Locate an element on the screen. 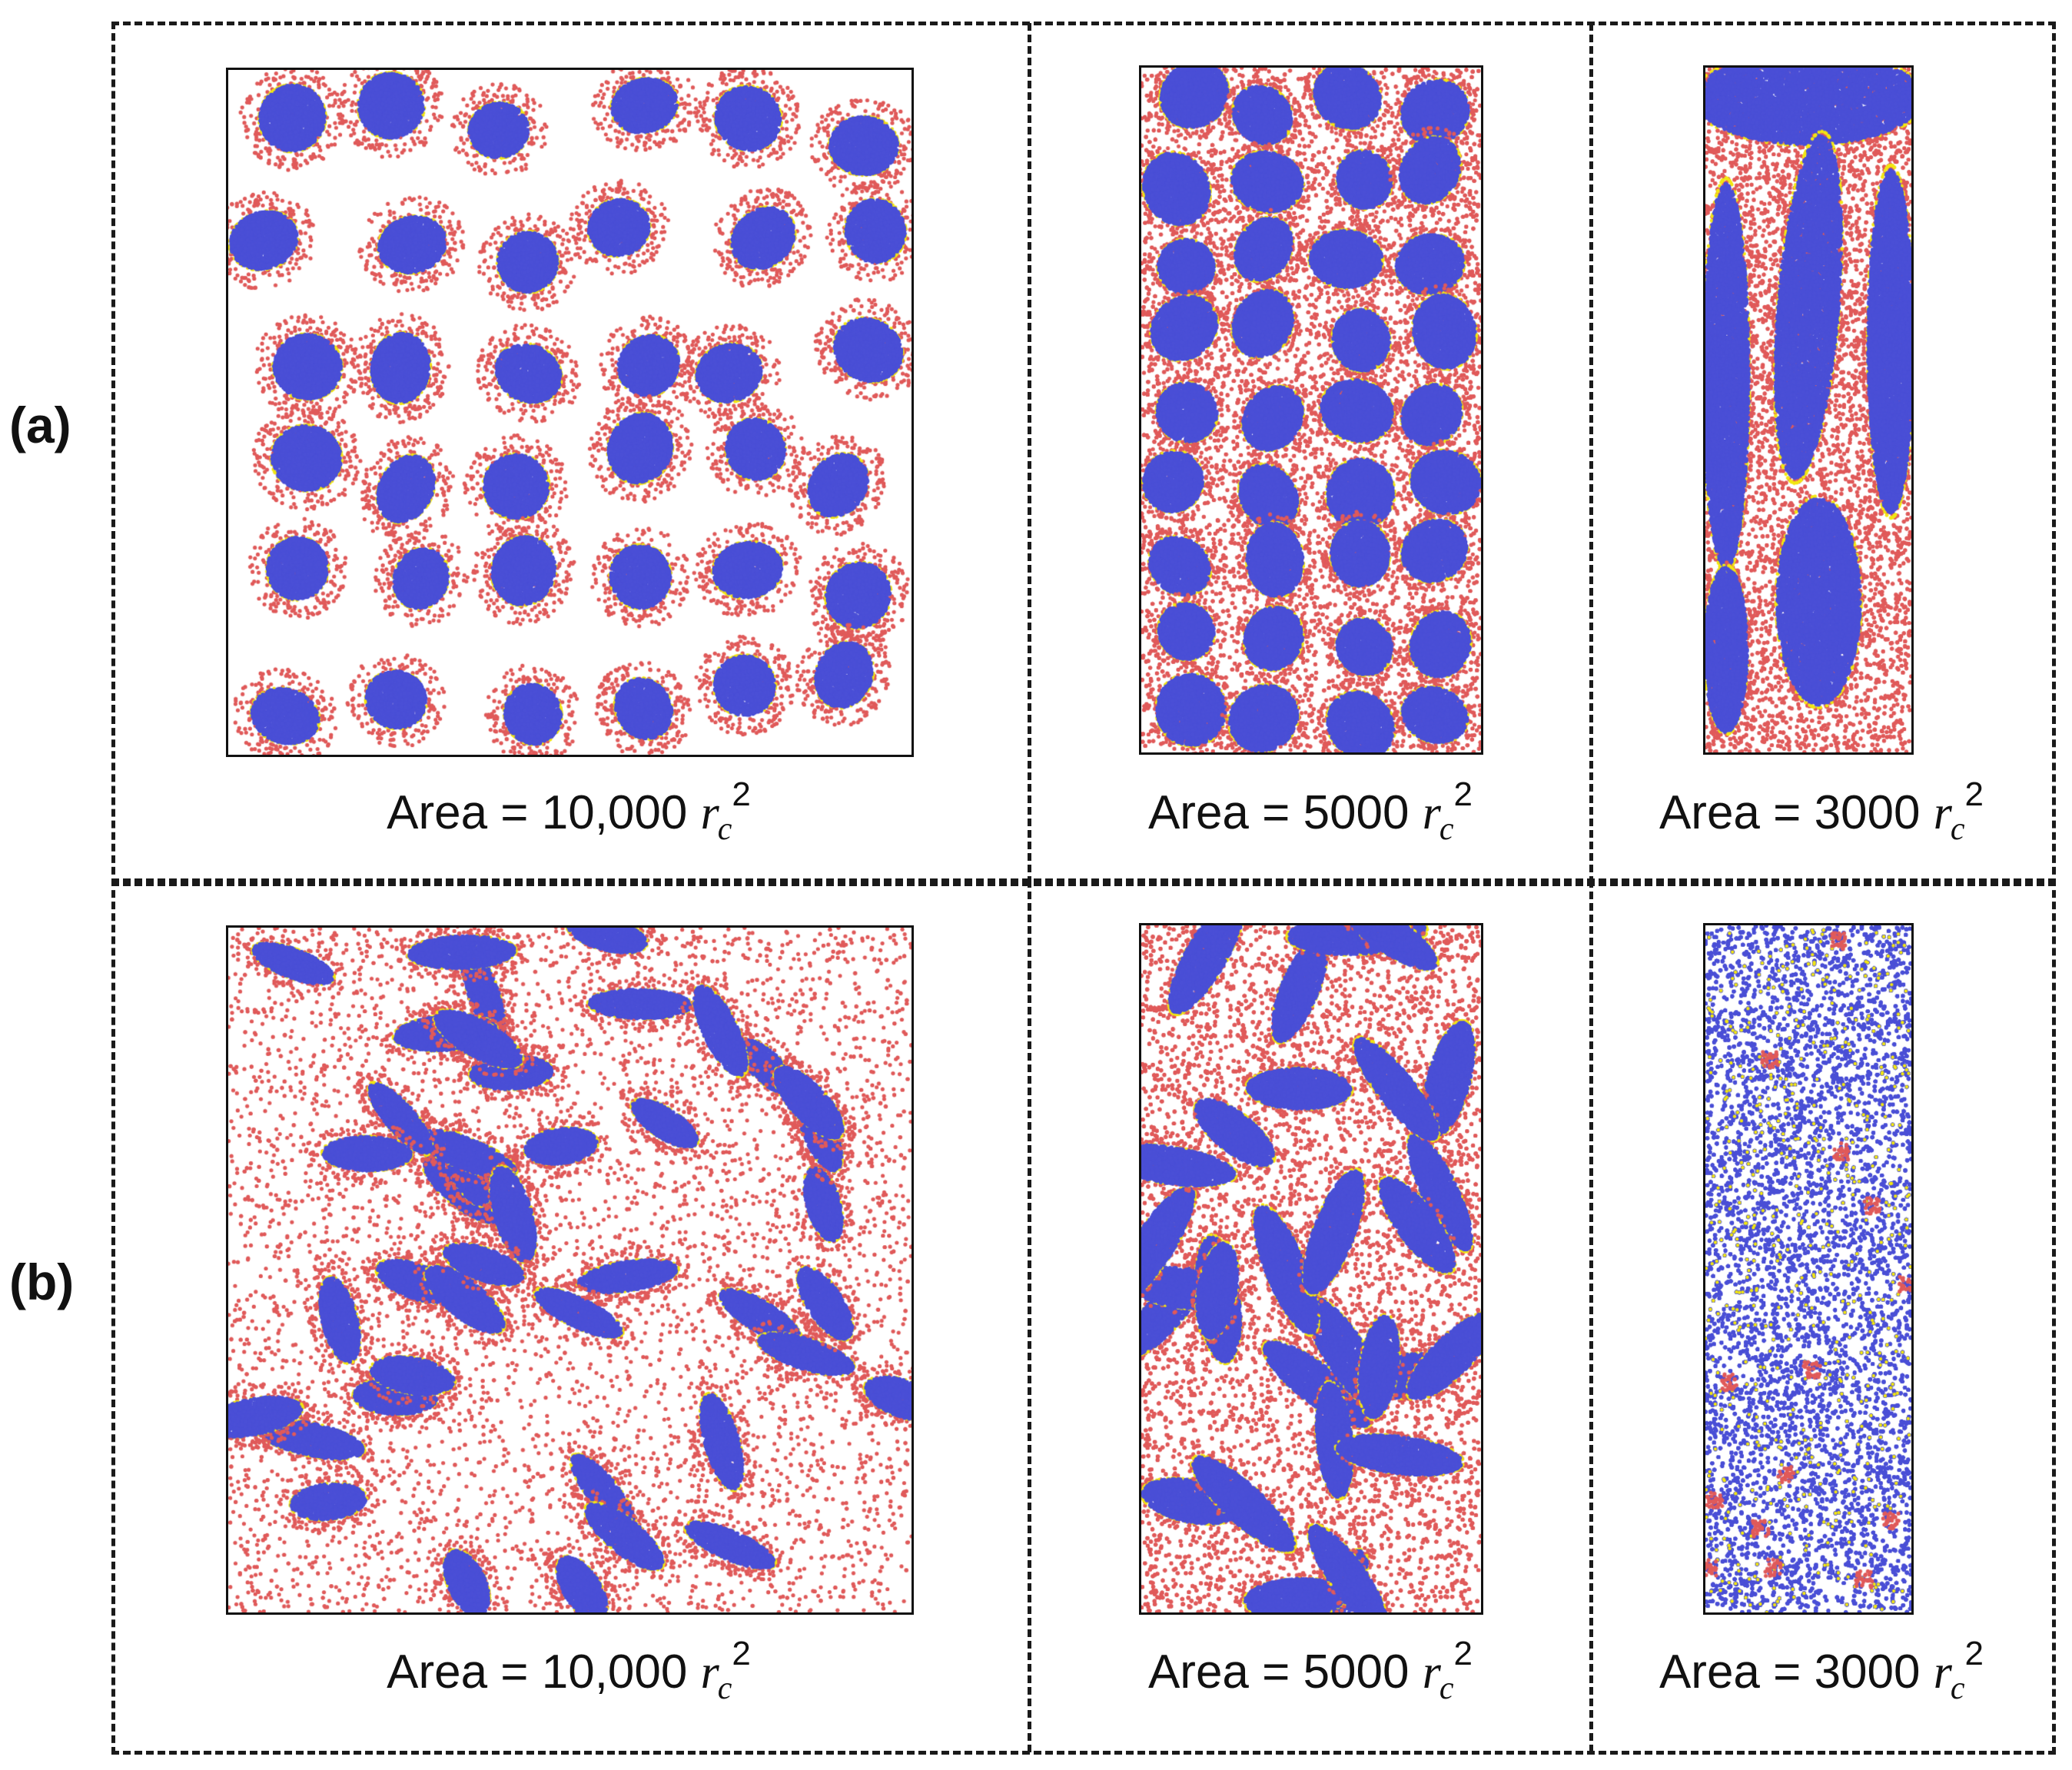  caption-a-3: Area = 3000 rc2 is located at coordinates (1821, 811).